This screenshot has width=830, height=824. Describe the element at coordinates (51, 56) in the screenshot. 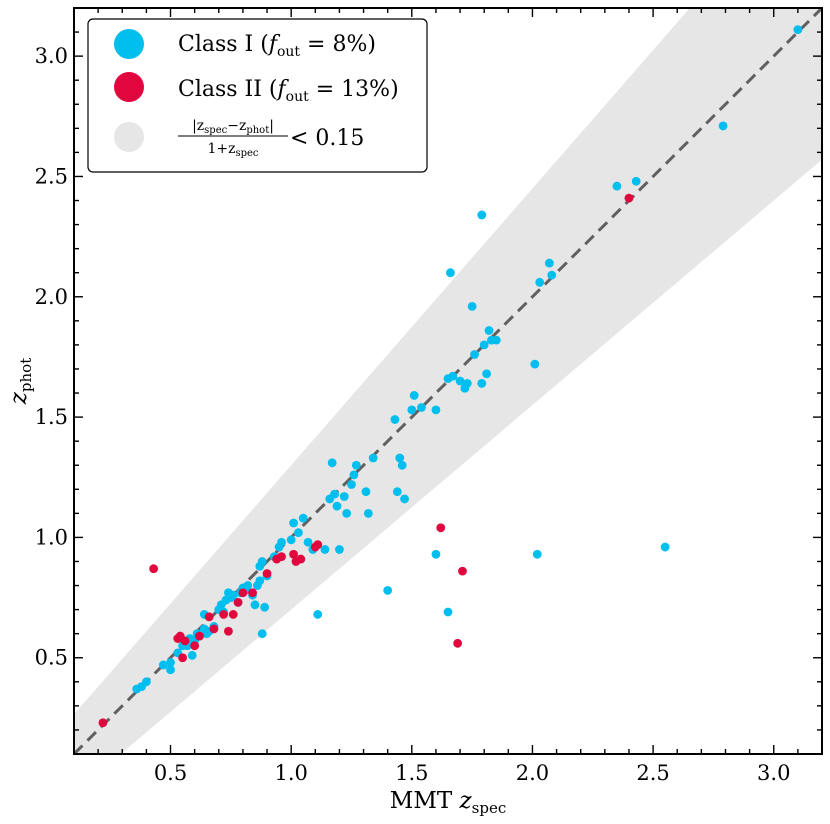

I see `y-tick-label: 3.0` at that location.